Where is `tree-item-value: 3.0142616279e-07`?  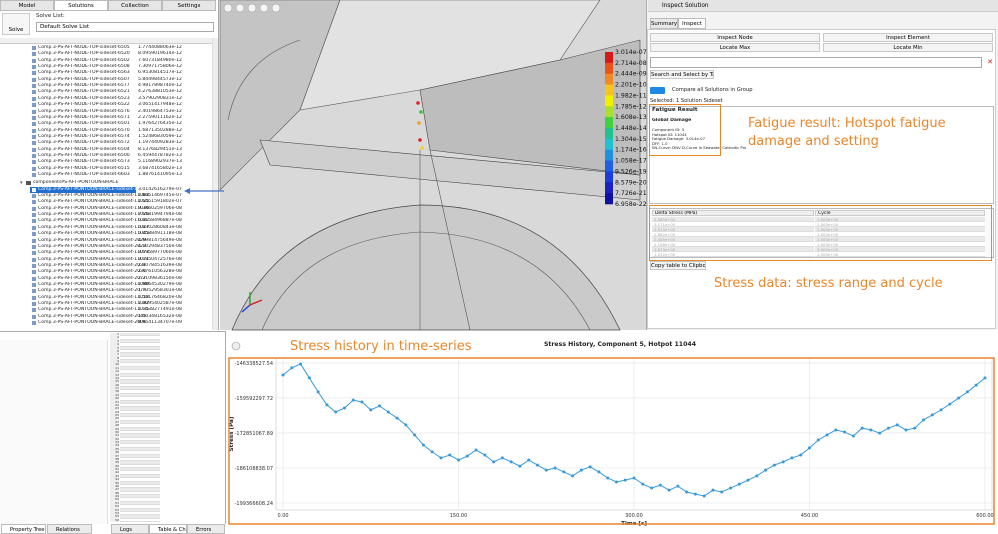
tree-item-value: 3.0142616279e-07 is located at coordinates (160, 189).